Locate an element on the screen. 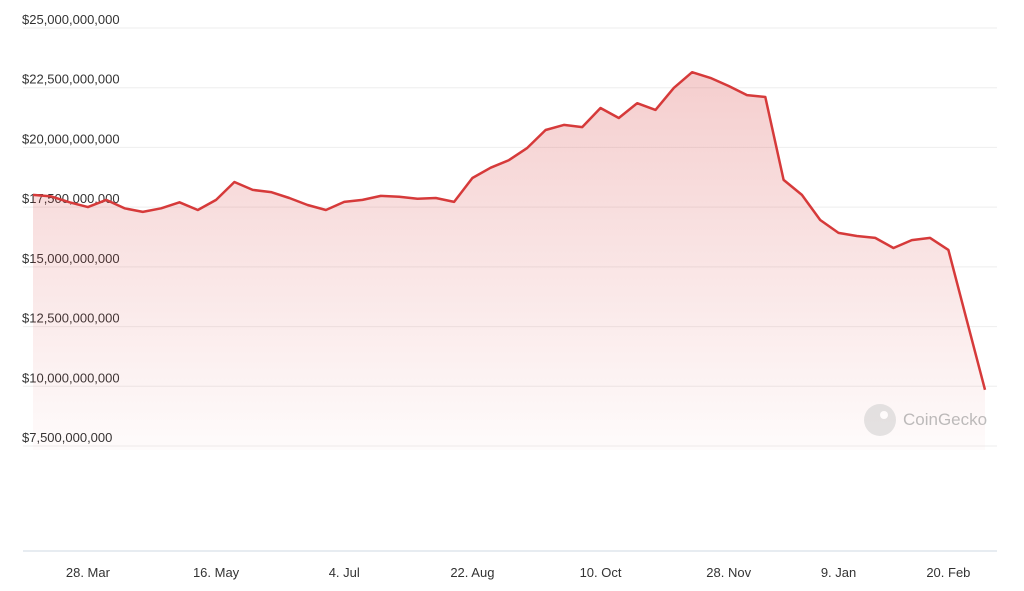  watermark-text: CoinGecko is located at coordinates (945, 419).